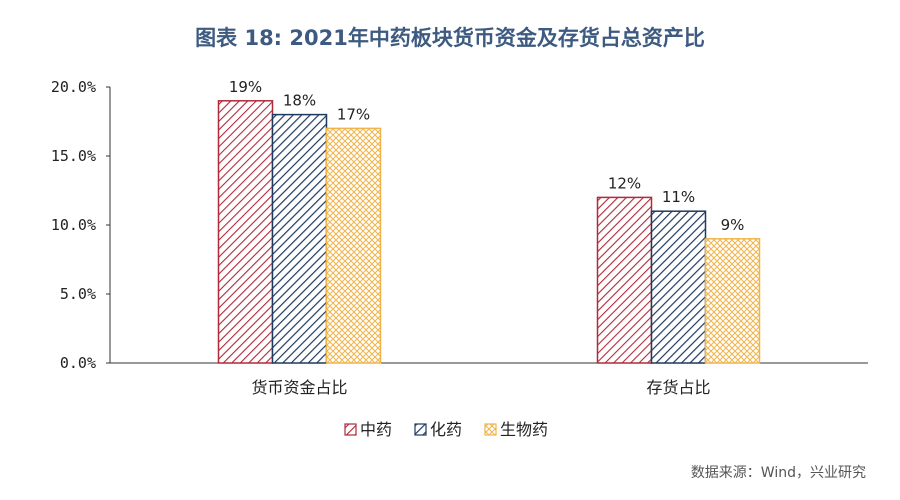 This screenshot has height=500, width=900. What do you see at coordinates (678, 387) in the screenshot?
I see `x-category-label: 存货占比` at bounding box center [678, 387].